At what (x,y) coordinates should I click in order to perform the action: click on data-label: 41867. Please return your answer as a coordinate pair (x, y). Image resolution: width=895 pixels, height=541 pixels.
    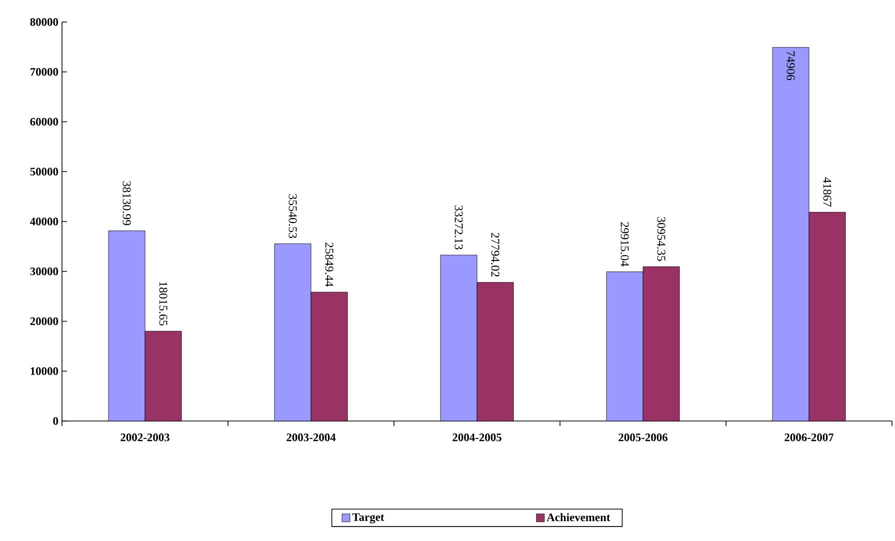
    Looking at the image, I should click on (827, 192).